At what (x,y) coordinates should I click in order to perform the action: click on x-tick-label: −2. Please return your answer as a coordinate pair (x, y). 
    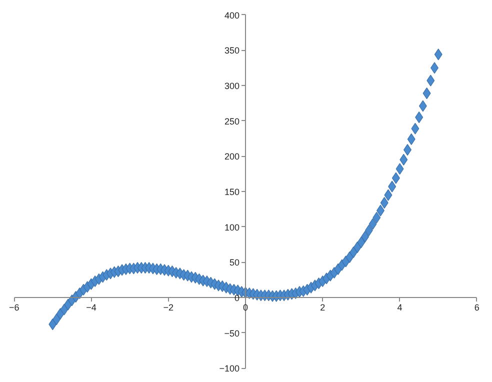
    Looking at the image, I should click on (168, 307).